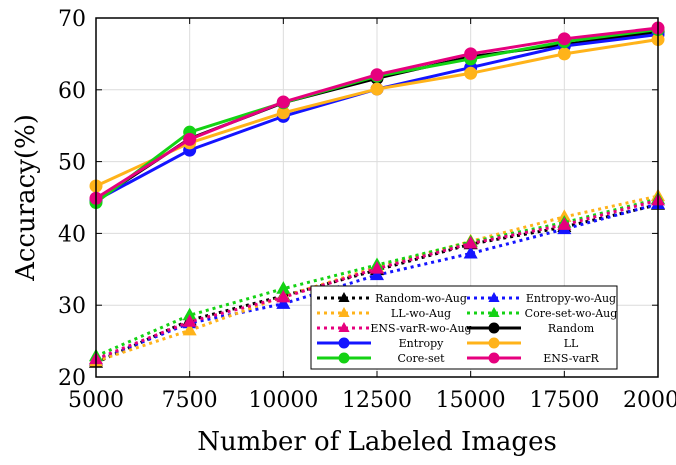  What do you see at coordinates (420, 328) in the screenshot?
I see `legend-label: ENS-varR-wo-Aug` at bounding box center [420, 328].